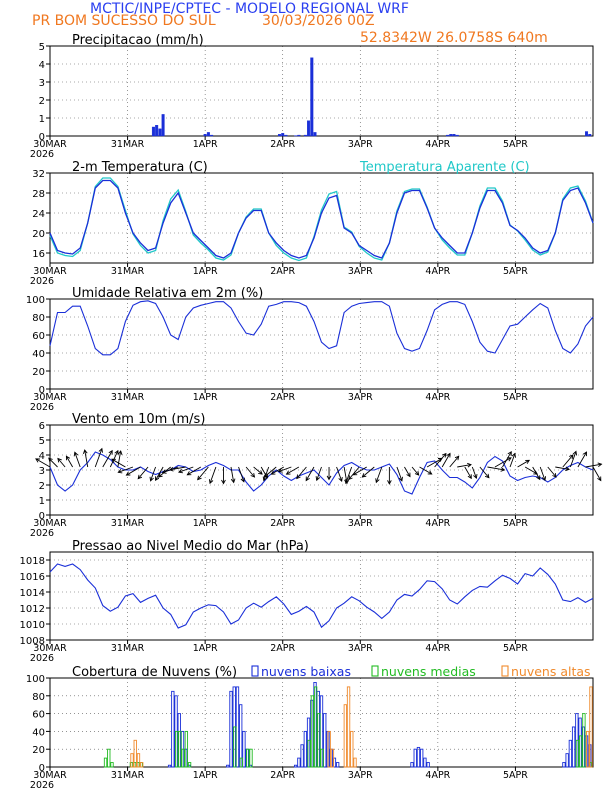 This screenshot has height=792, width=612. I want to click on legend-label: nuvens medias, so click(428, 671).